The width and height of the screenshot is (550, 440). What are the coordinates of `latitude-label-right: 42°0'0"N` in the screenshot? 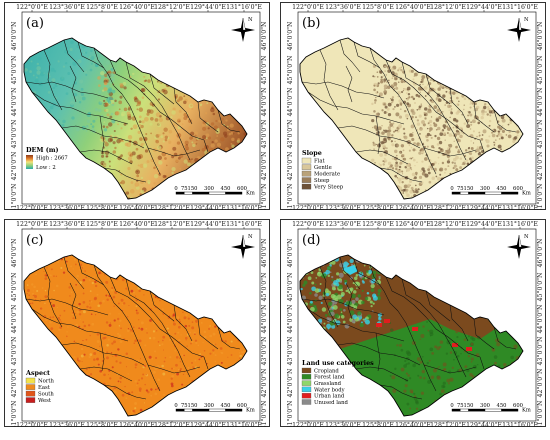 It's located at (264, 165).